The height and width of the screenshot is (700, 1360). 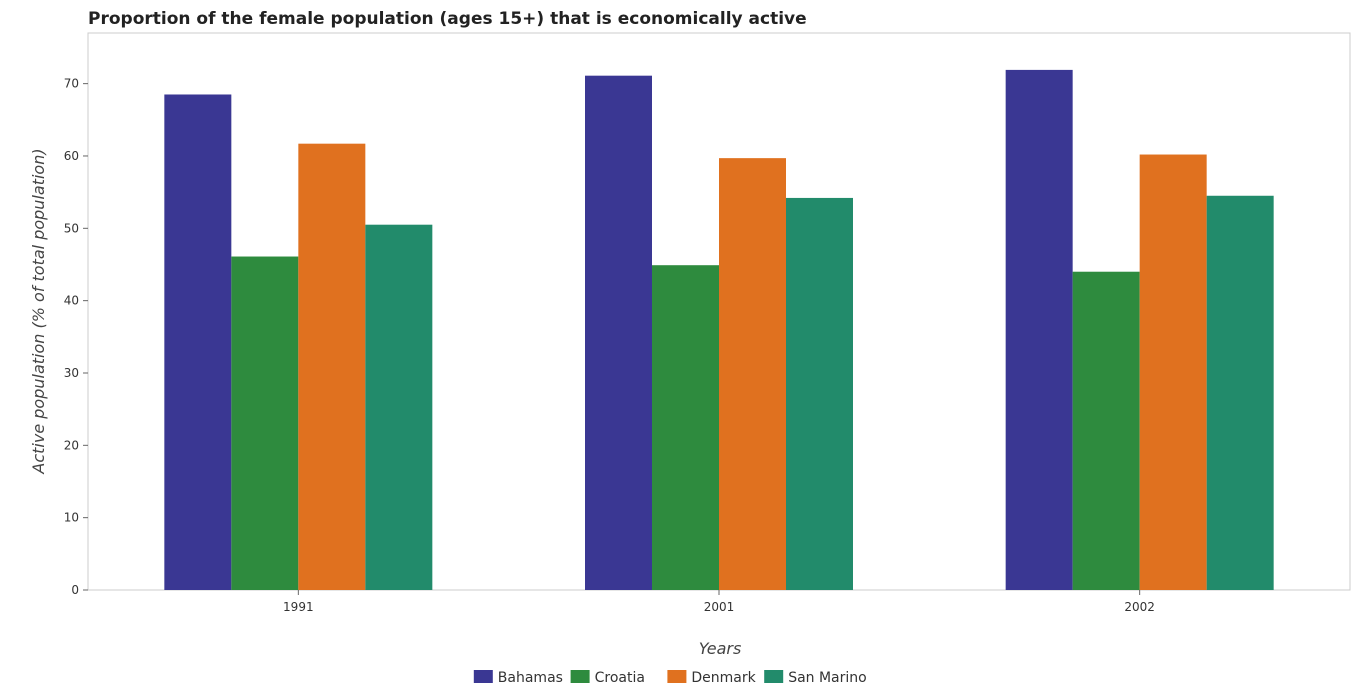 I want to click on legend-swatch-denmark, so click(x=677, y=676).